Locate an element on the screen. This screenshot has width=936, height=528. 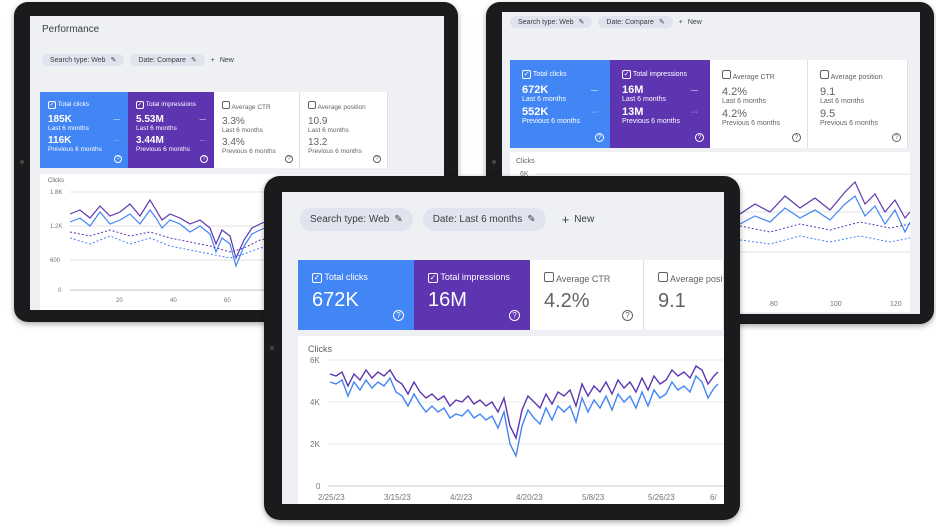
average-position-card: Average position 9.1 is located at coordinates (684, 295).